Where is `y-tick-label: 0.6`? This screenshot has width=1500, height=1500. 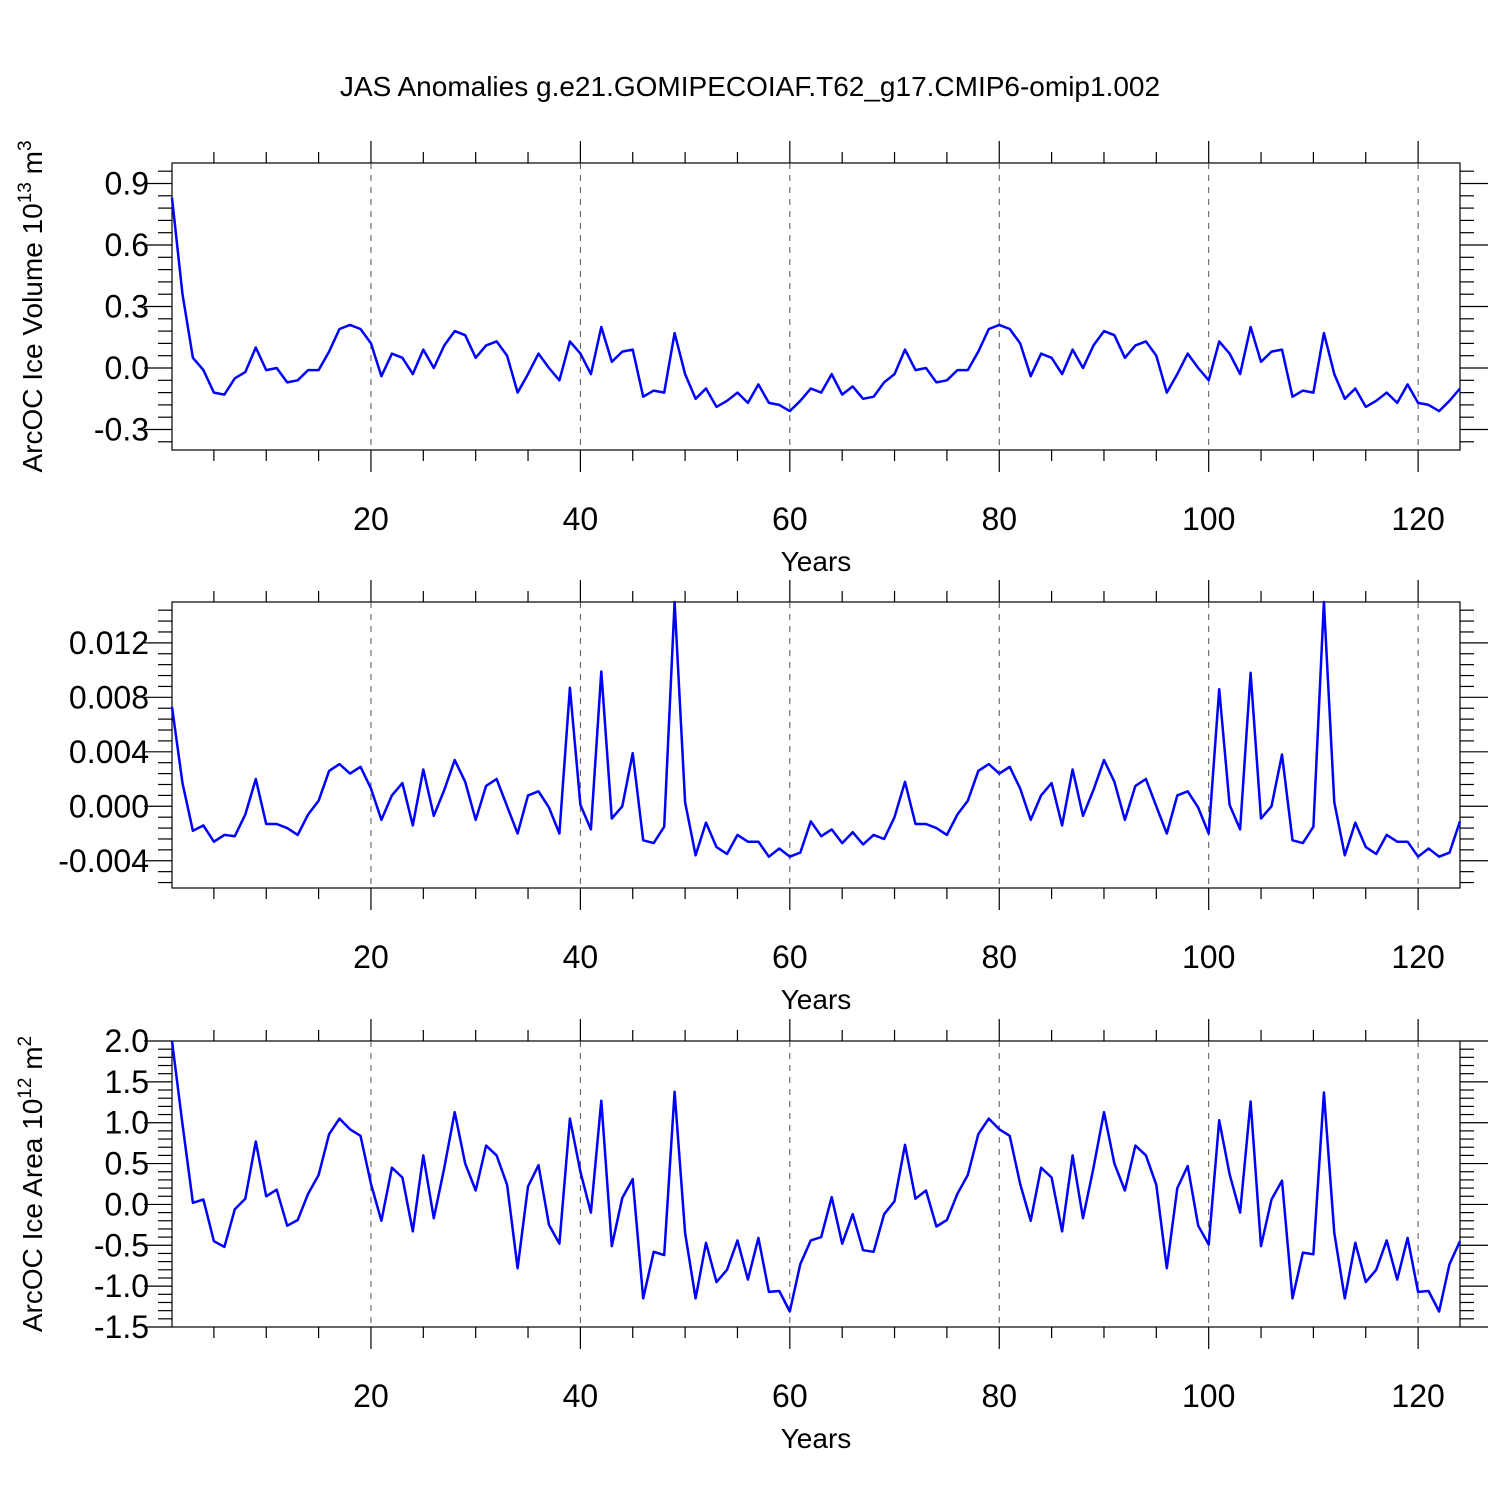
y-tick-label: 0.6 is located at coordinates (127, 245).